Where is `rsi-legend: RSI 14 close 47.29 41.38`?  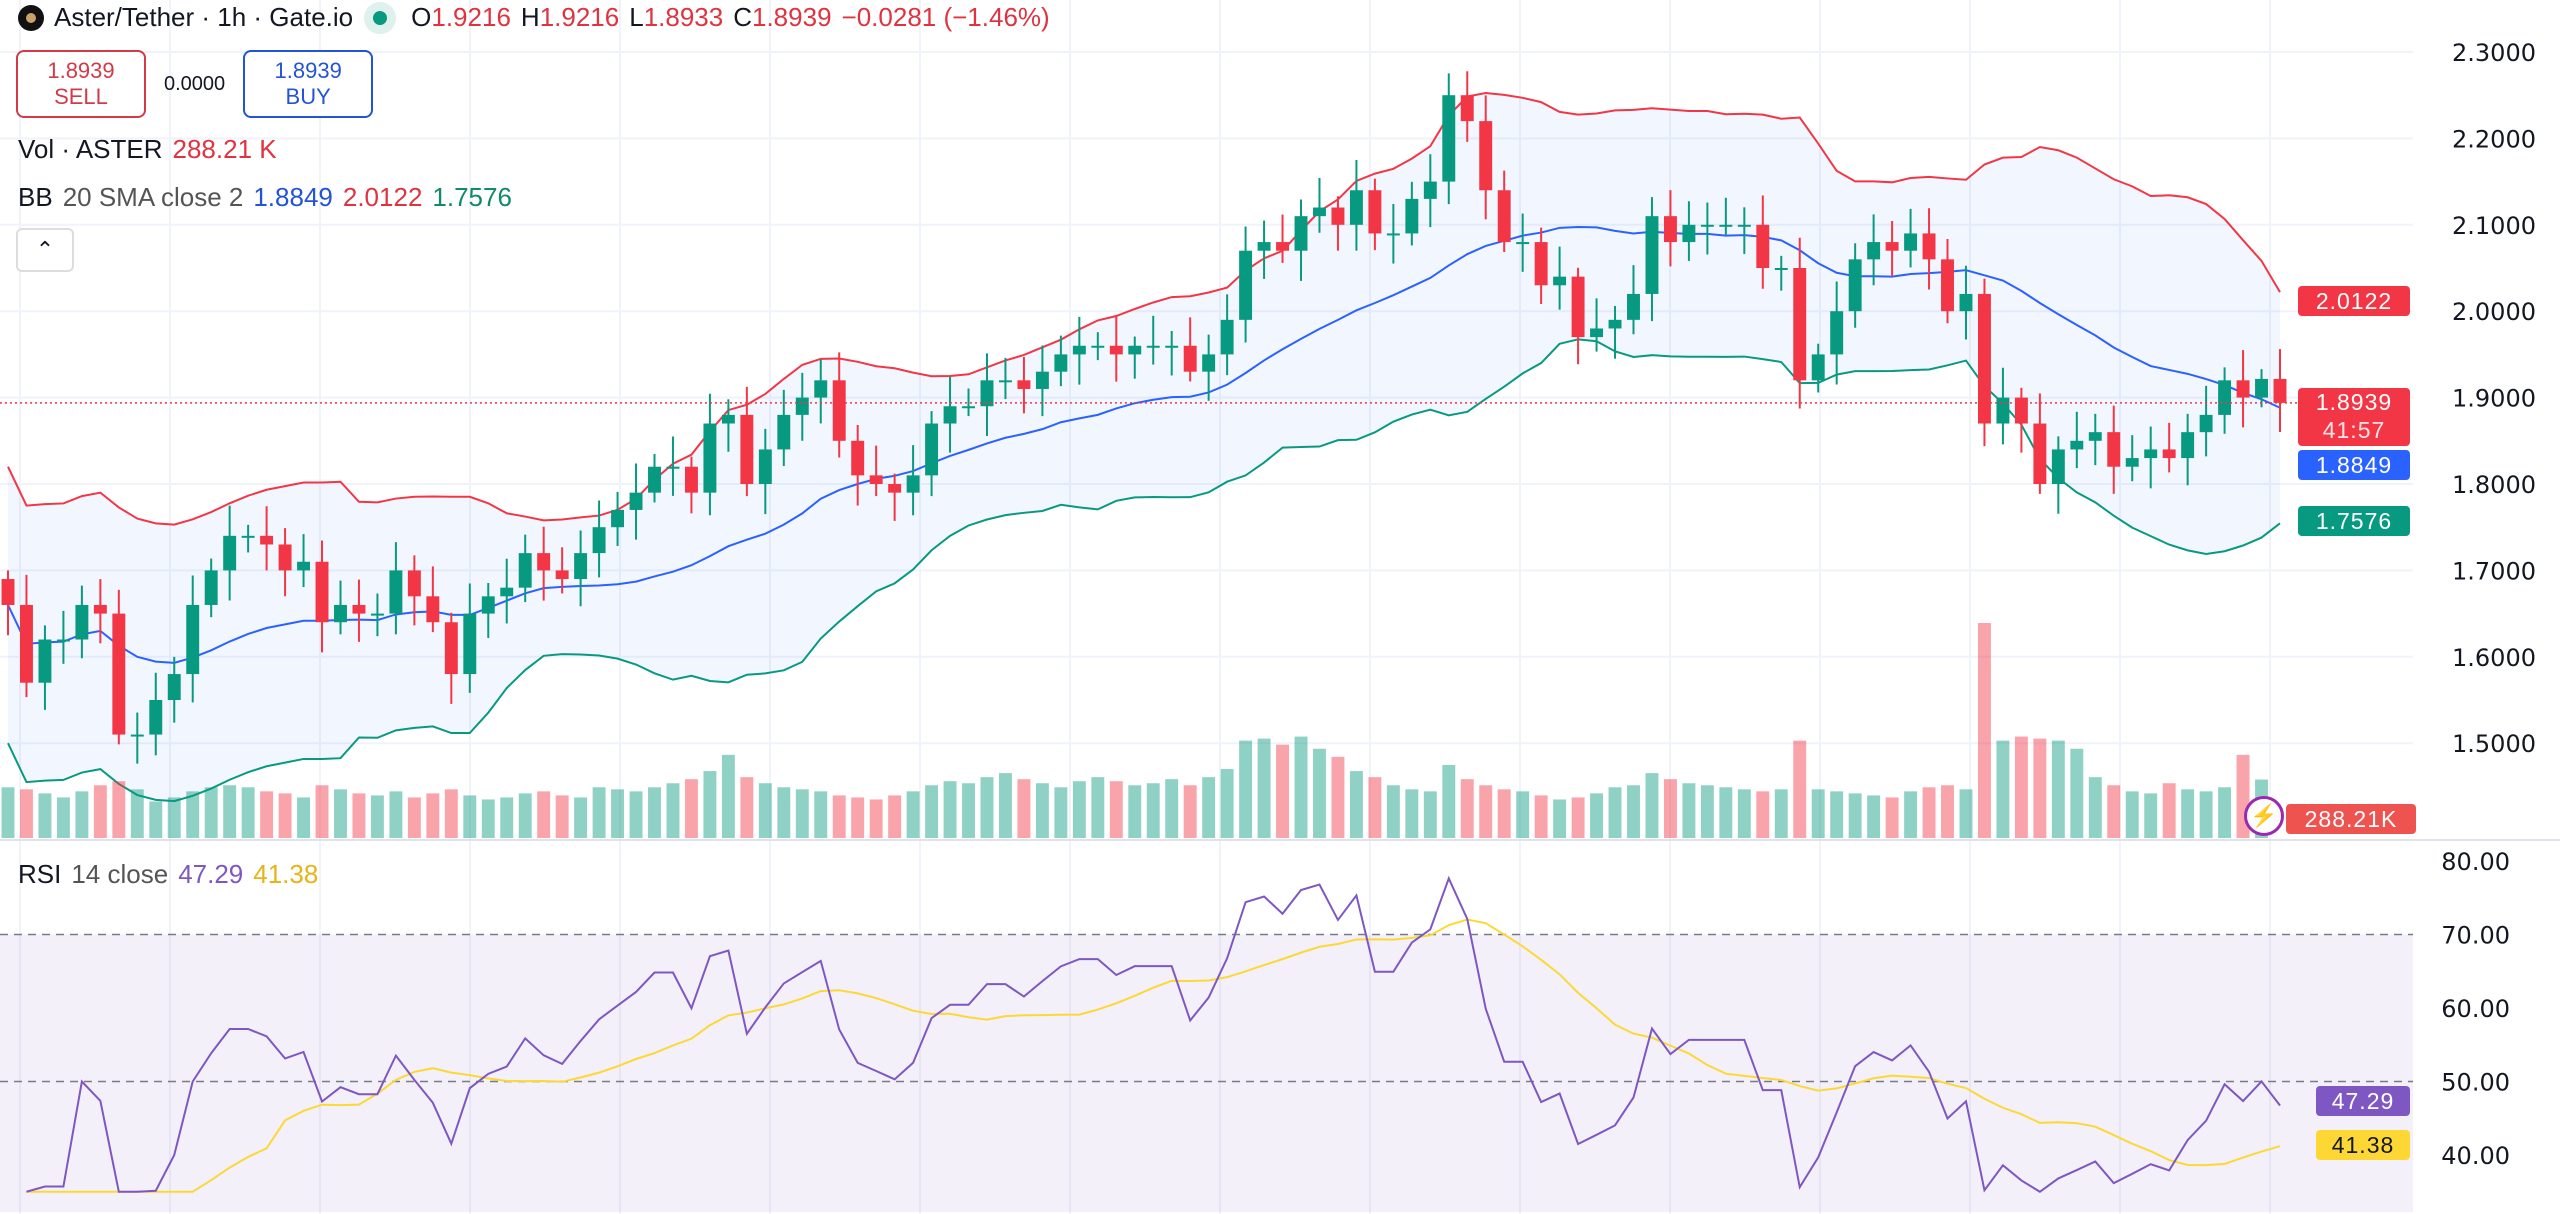
rsi-legend: RSI 14 close 47.29 41.38 is located at coordinates (168, 874).